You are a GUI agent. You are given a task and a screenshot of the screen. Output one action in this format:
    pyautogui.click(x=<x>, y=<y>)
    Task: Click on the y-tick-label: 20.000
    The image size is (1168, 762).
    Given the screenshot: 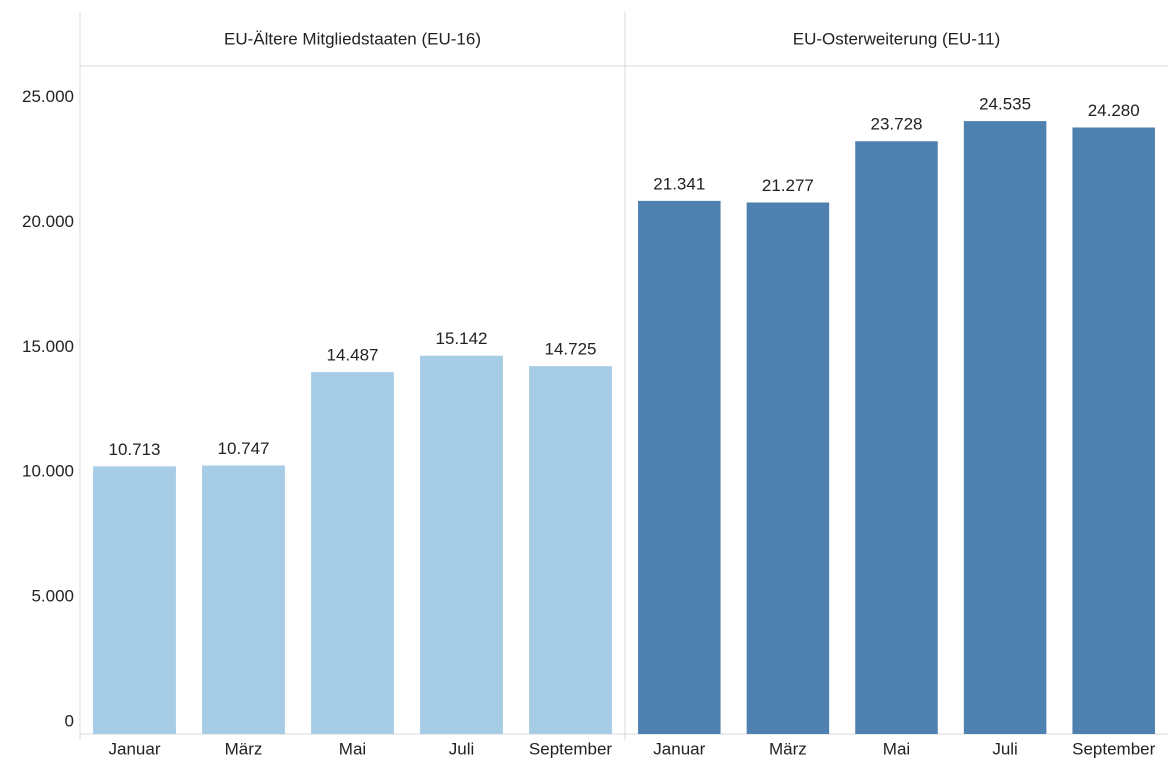 What is the action you would take?
    pyautogui.click(x=48, y=221)
    